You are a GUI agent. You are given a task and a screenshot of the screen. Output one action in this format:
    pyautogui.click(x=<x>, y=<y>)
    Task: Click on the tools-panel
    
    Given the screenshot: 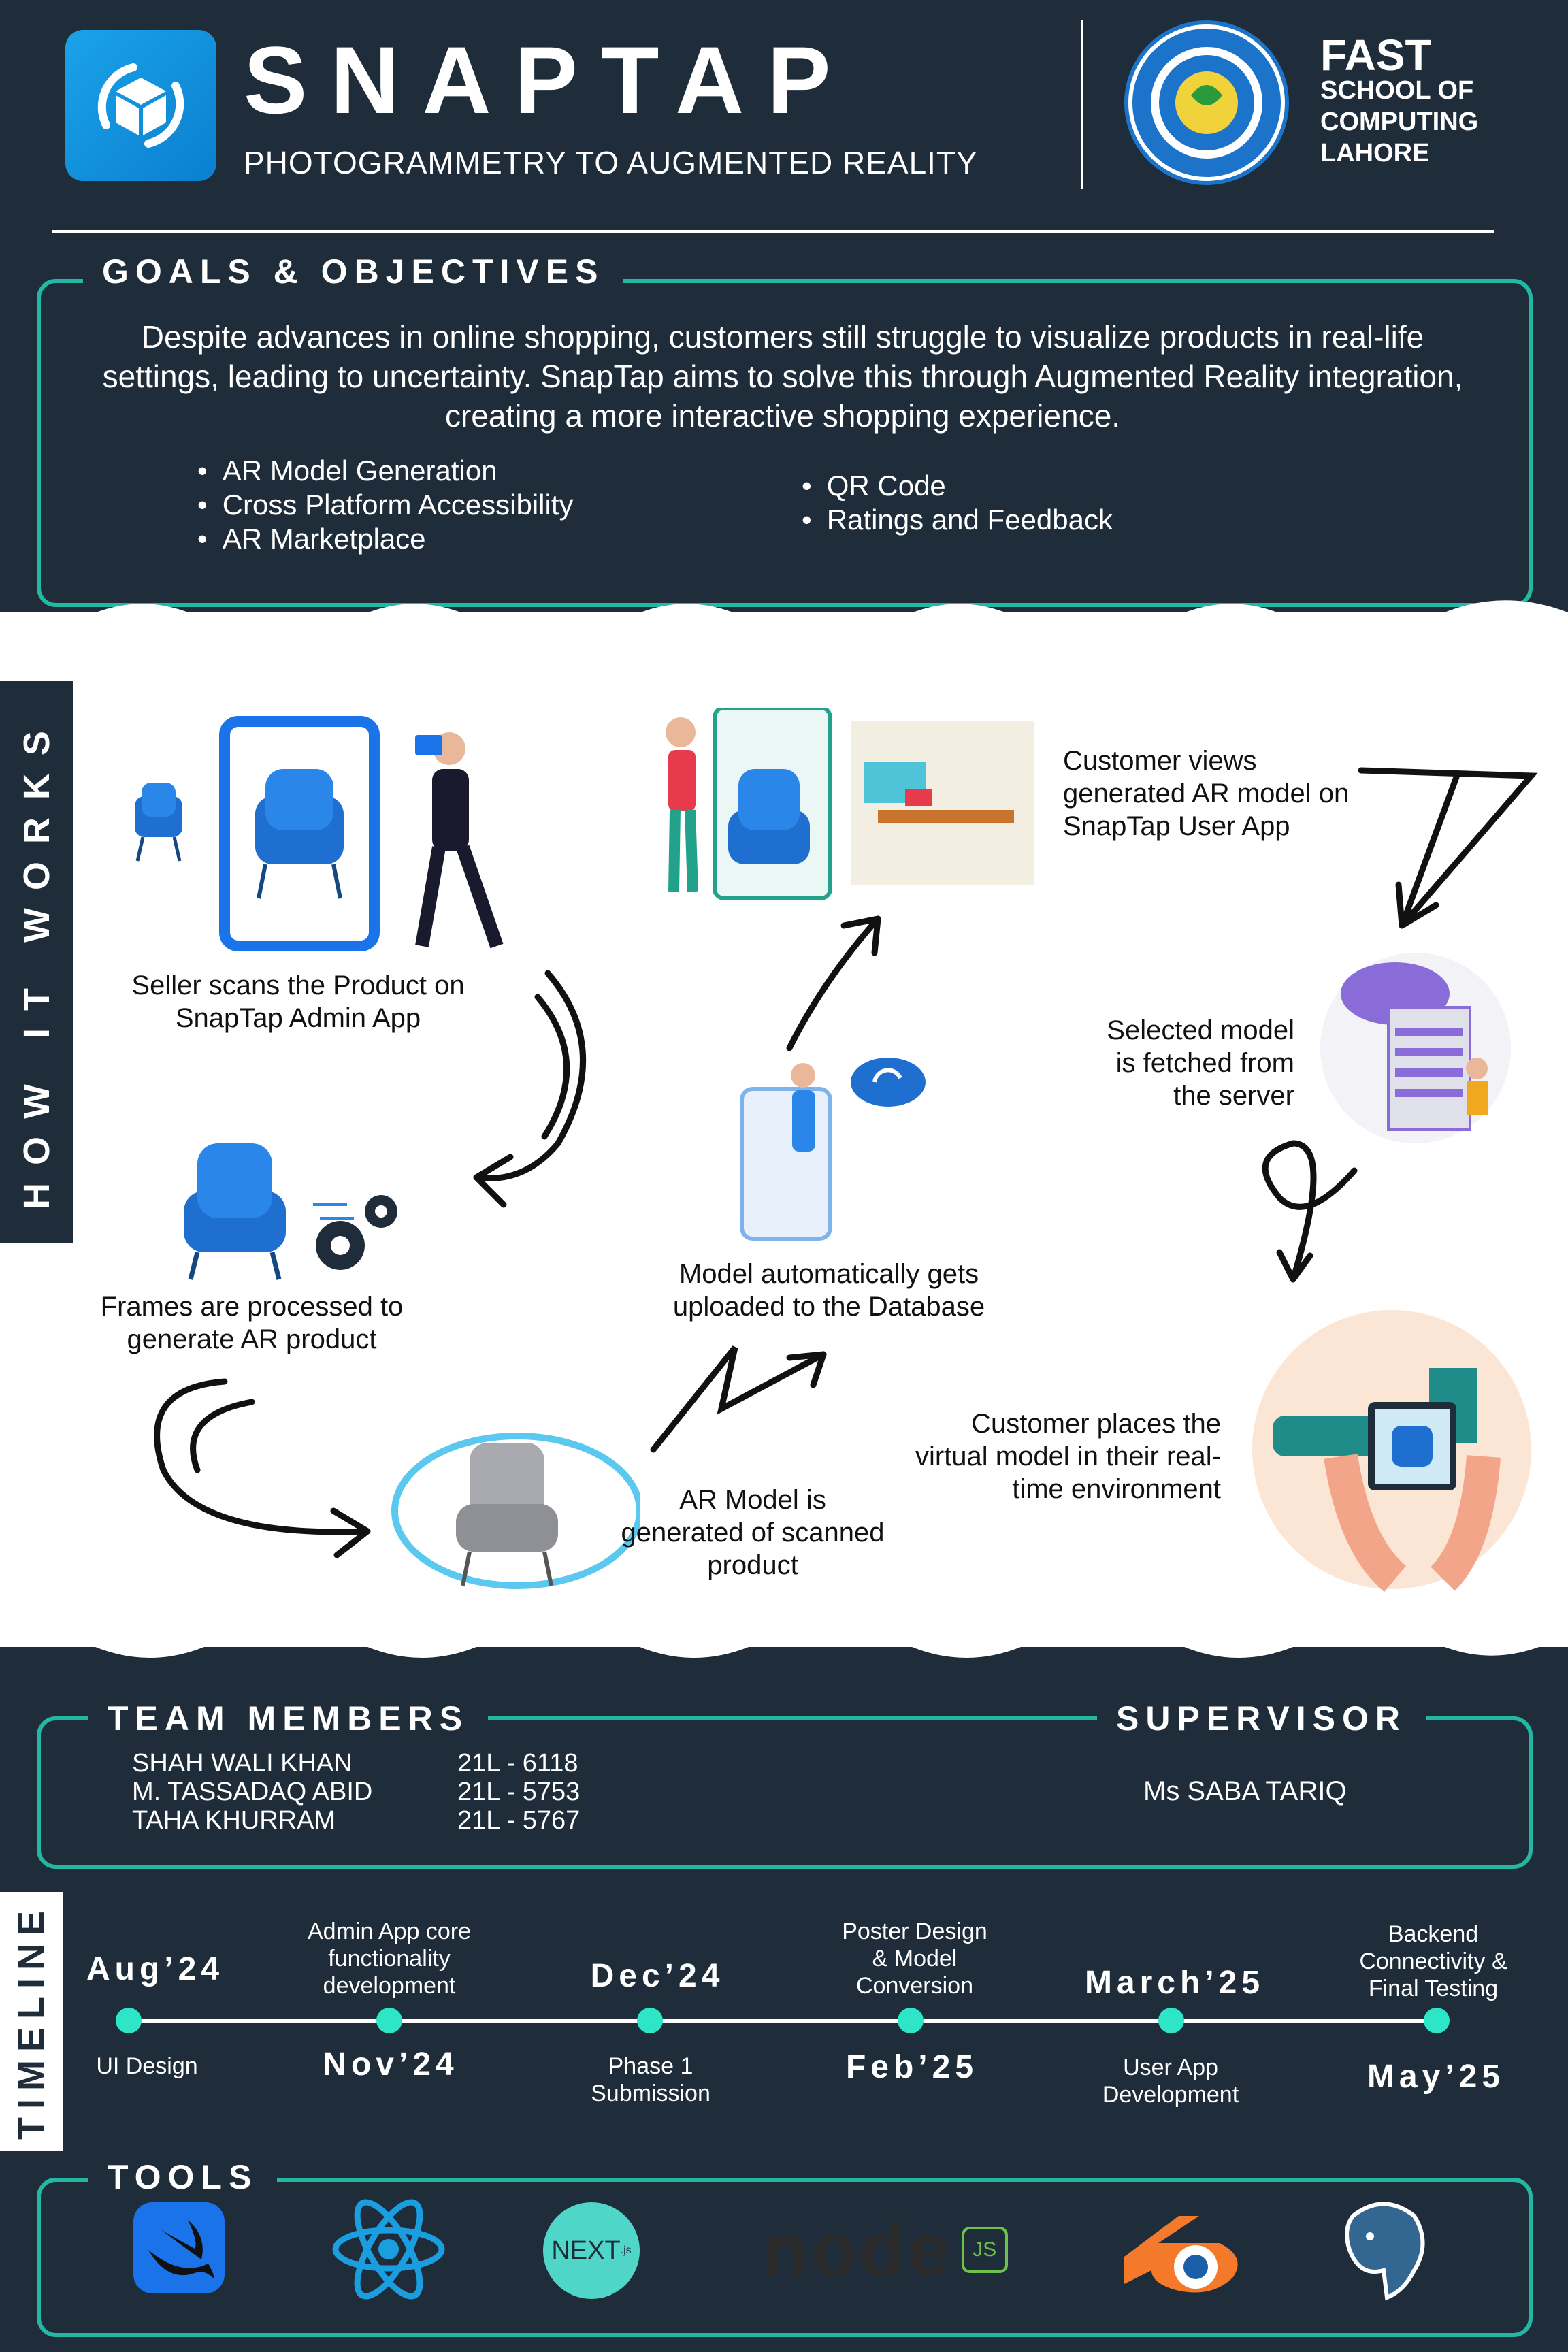 What is the action you would take?
    pyautogui.click(x=785, y=2257)
    